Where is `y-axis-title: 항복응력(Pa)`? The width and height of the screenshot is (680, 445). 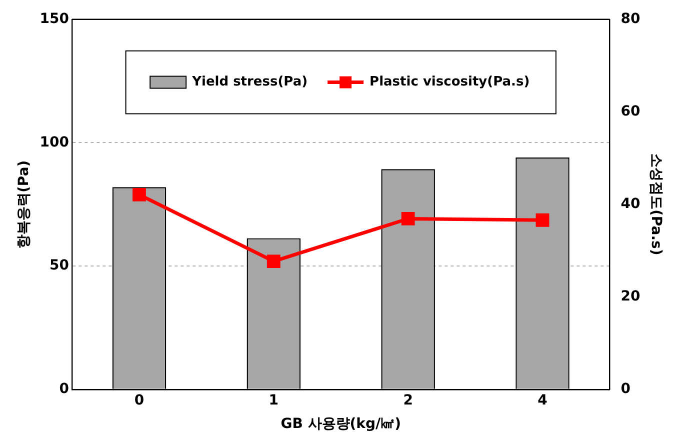 y-axis-title: 항복응력(Pa) is located at coordinates (24, 204).